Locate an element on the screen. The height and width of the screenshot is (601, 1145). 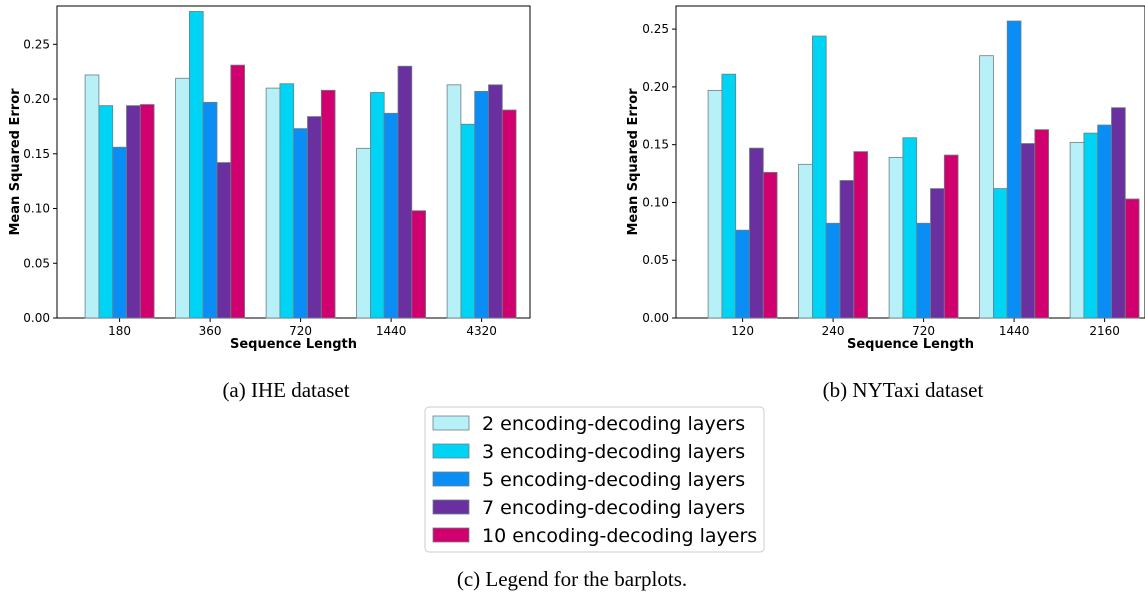
legend-label: 7 encoding-decoding layers is located at coordinates (613, 508).